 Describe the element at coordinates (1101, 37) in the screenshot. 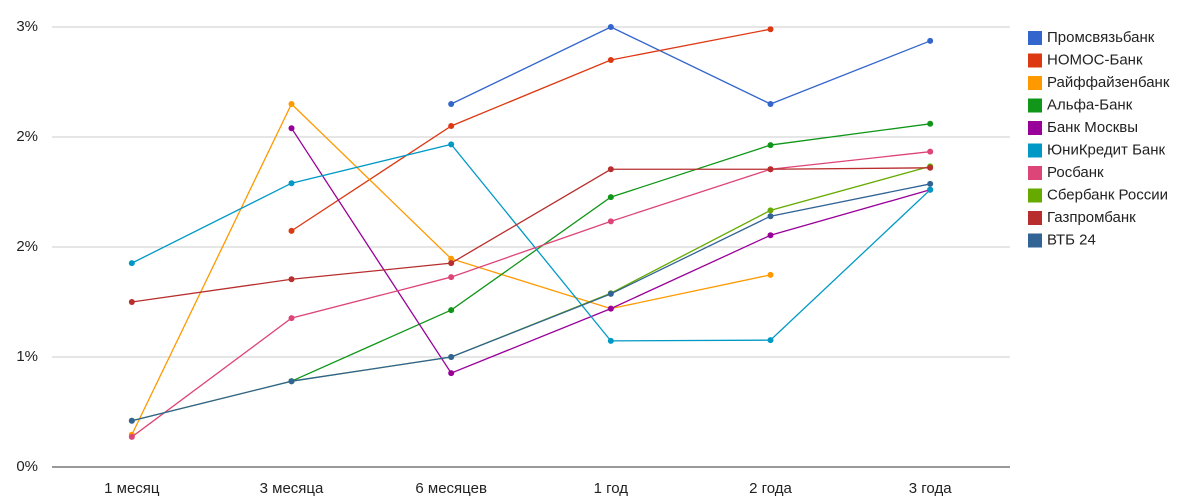

I see `legend-label: Промсвязьбанк` at that location.